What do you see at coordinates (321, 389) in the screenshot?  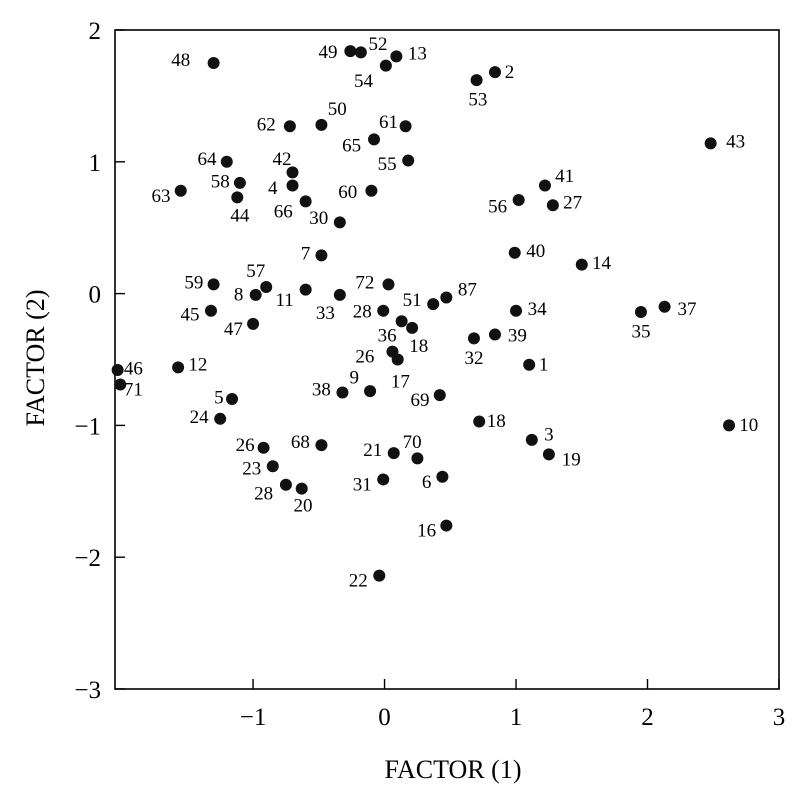 I see `data-point-label: 38` at bounding box center [321, 389].